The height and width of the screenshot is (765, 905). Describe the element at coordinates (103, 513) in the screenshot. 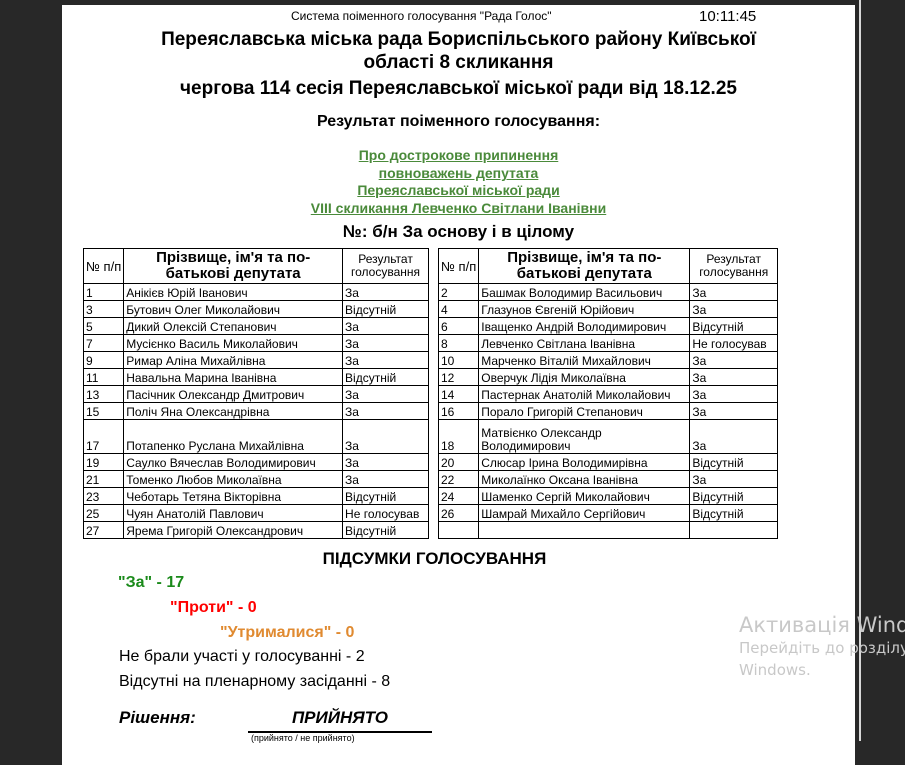

I see `row-number: 25` at that location.